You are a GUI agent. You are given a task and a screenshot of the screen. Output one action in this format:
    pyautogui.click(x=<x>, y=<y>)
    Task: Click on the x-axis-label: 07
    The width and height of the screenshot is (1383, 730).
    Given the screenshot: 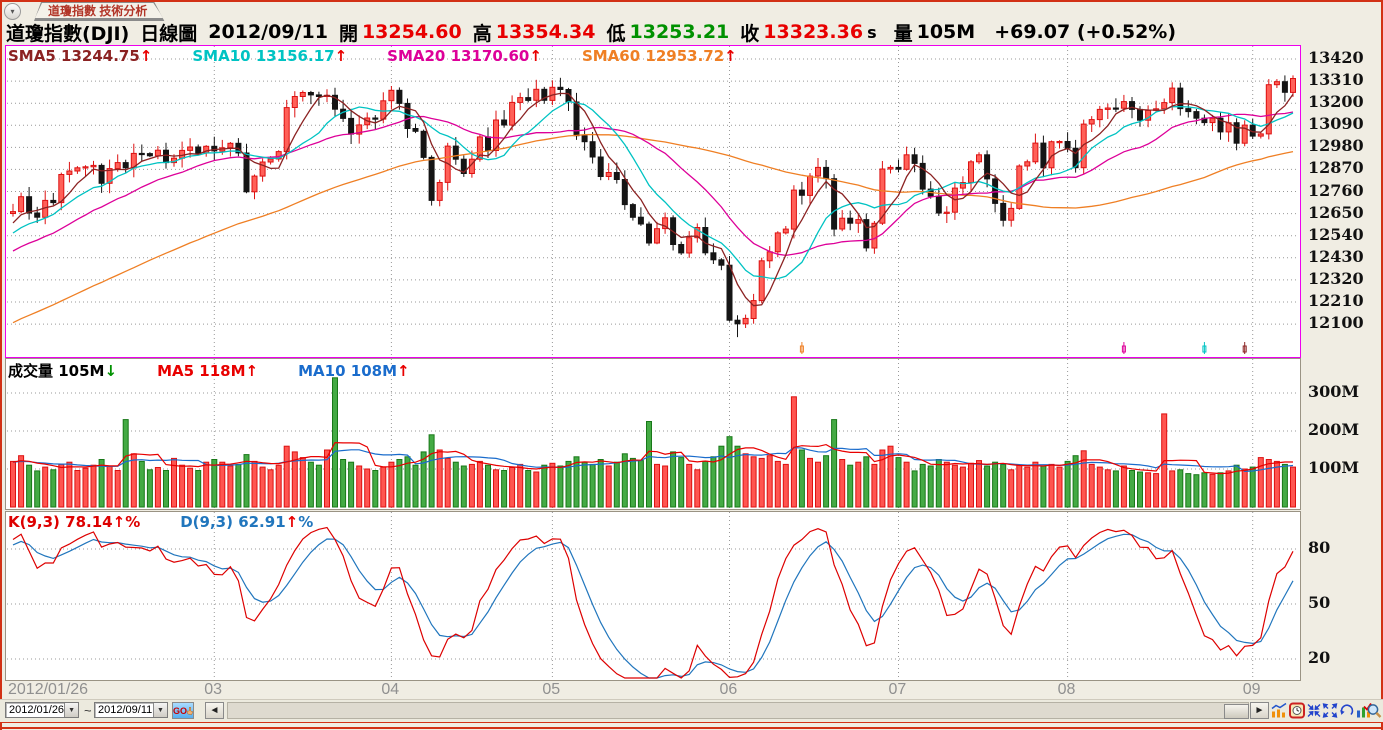 What is the action you would take?
    pyautogui.click(x=897, y=689)
    